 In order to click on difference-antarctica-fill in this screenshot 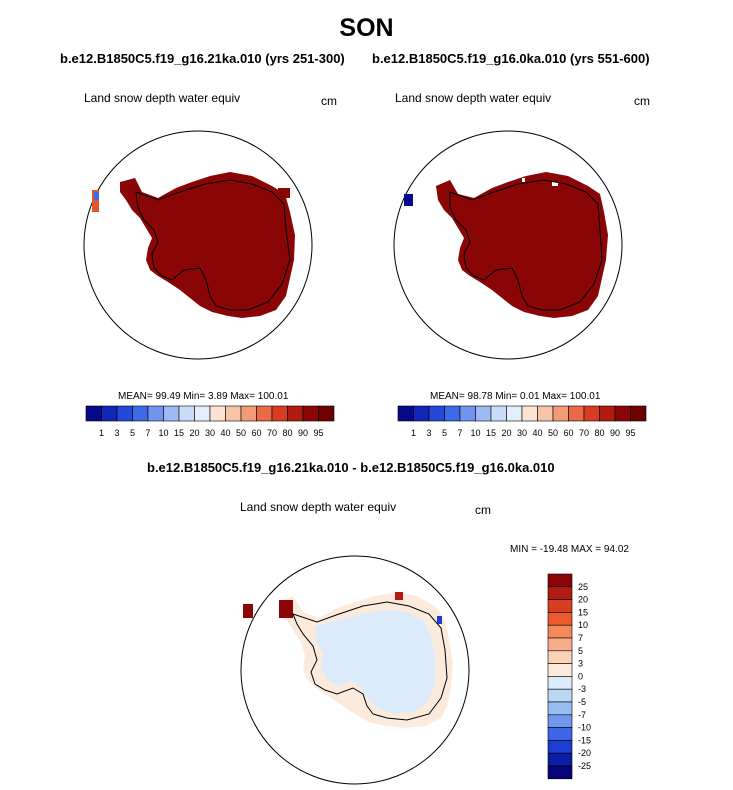, I will do `click(348, 660)`.